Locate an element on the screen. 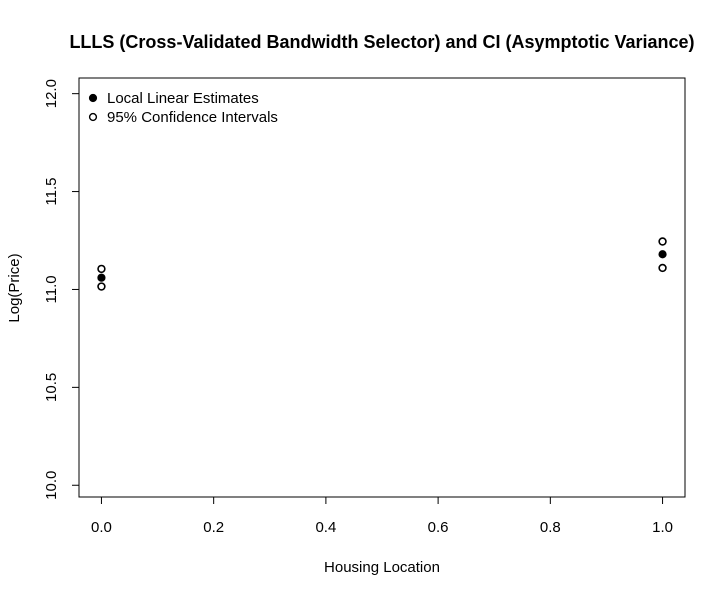  y-axis: 10.0 10.5 11.0 11.5 12.0 is located at coordinates (61, 289).